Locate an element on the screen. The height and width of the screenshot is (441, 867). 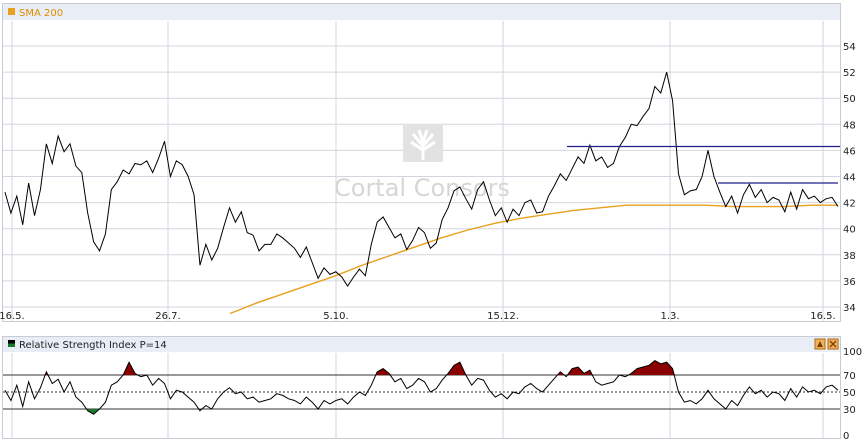
price-x-tick-label: 1.3. is located at coordinates (669, 316).